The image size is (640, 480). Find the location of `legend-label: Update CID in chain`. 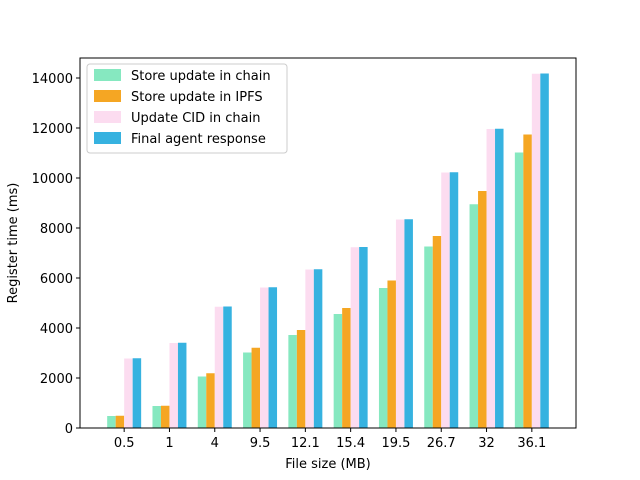

legend-label: Update CID in chain is located at coordinates (195, 118).